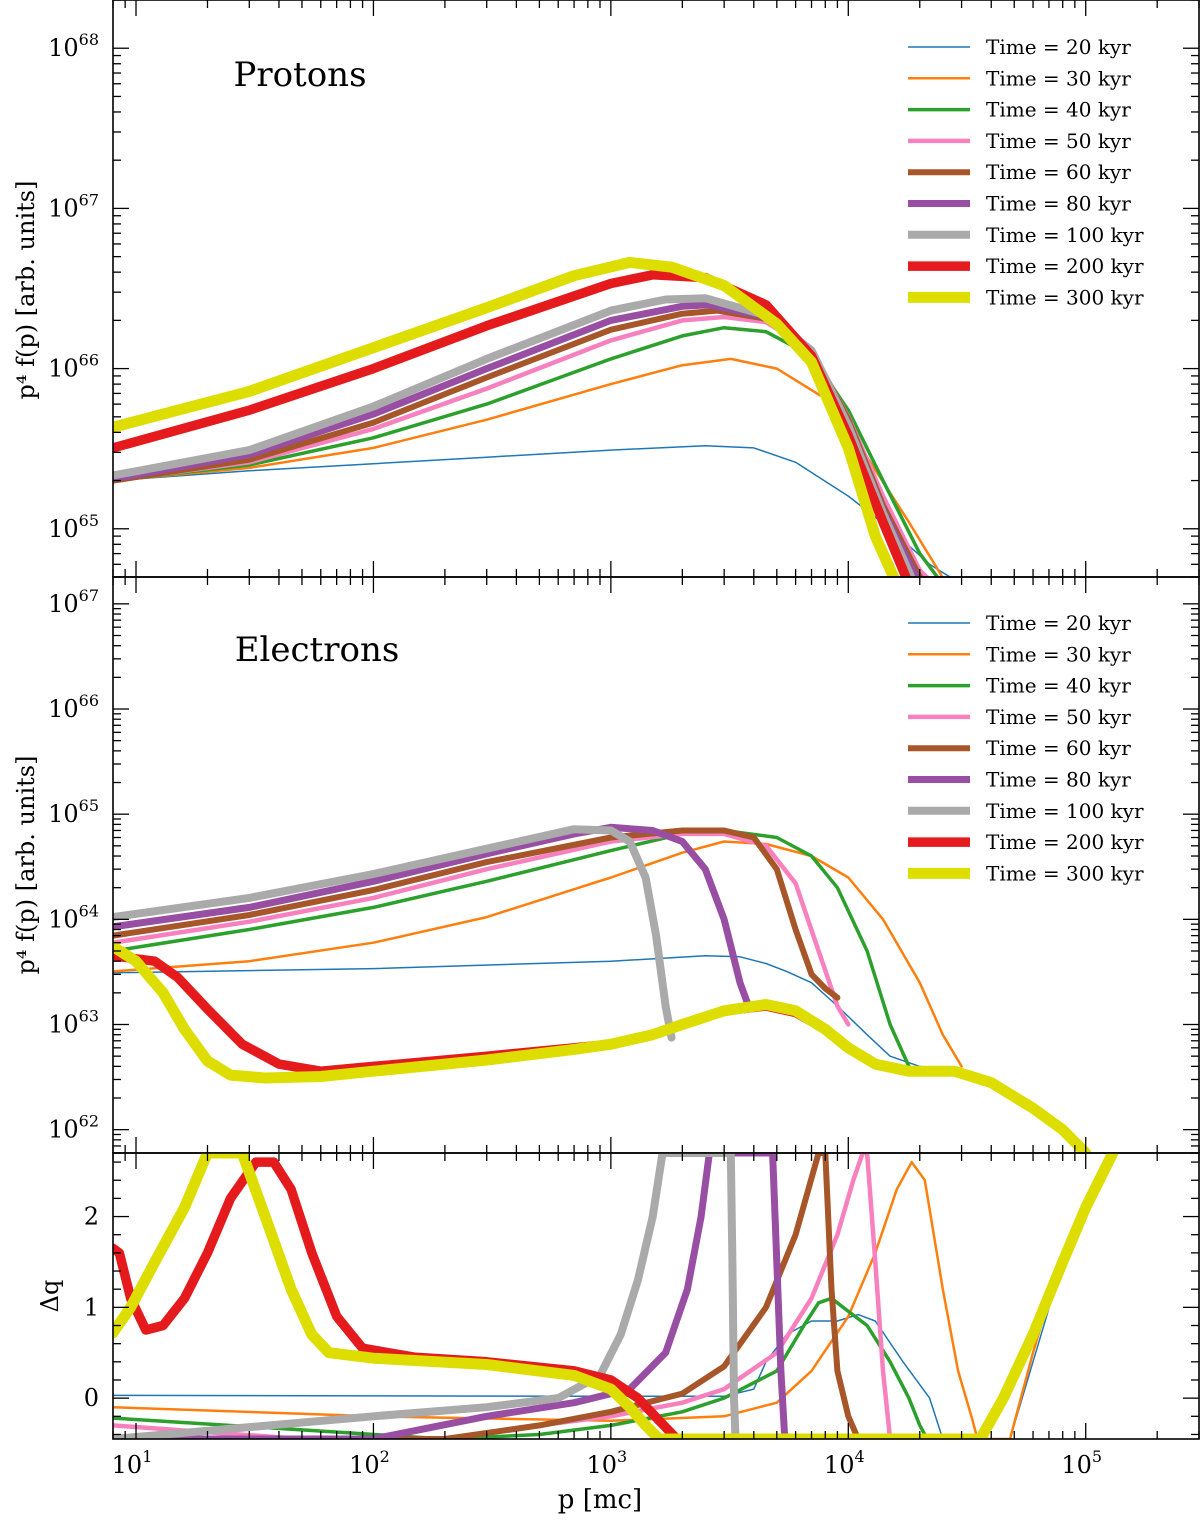  What do you see at coordinates (299, 75) in the screenshot?
I see `protons-title: Protons` at bounding box center [299, 75].